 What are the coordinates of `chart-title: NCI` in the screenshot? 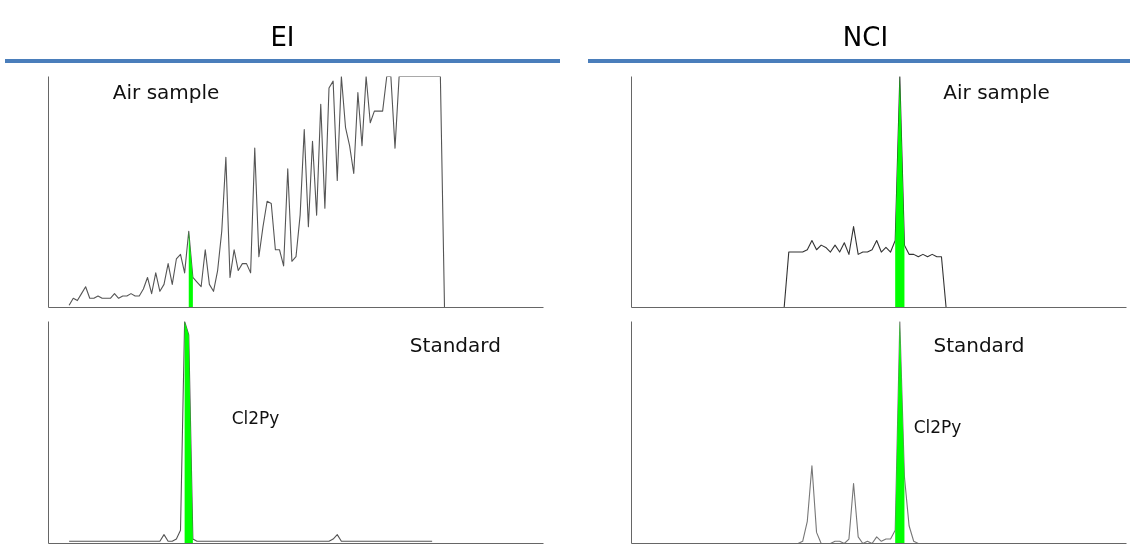 It's located at (865, 37).